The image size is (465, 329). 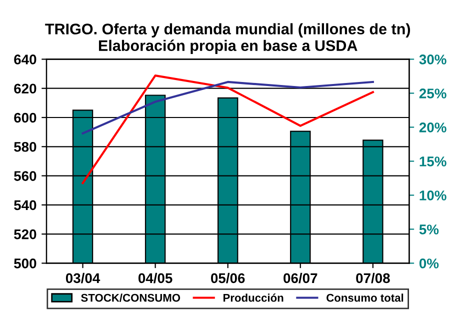 What do you see at coordinates (433, 161) in the screenshot?
I see `y2-tick-label: 15%` at bounding box center [433, 161].